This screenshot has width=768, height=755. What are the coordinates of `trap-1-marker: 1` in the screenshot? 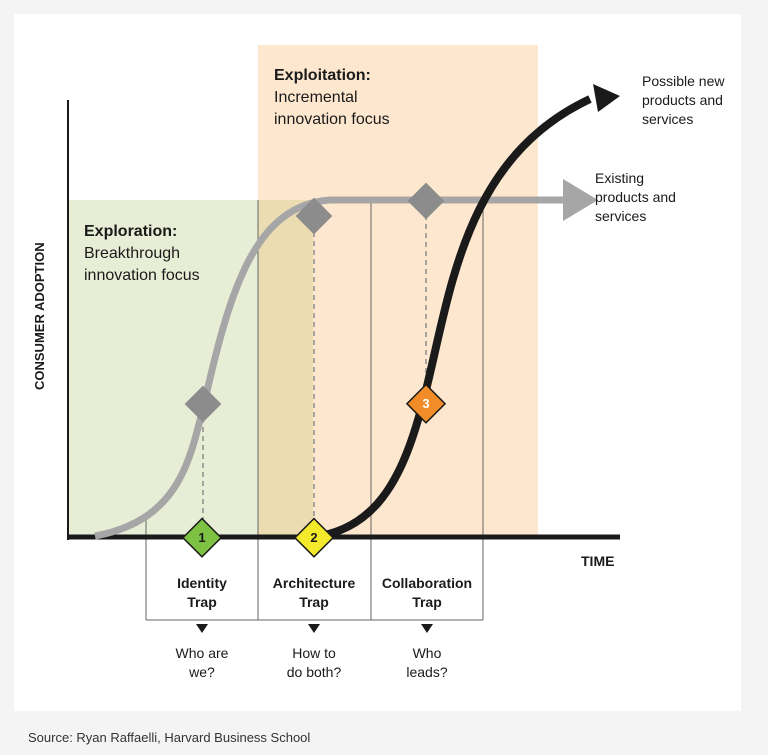 It's located at (202, 537).